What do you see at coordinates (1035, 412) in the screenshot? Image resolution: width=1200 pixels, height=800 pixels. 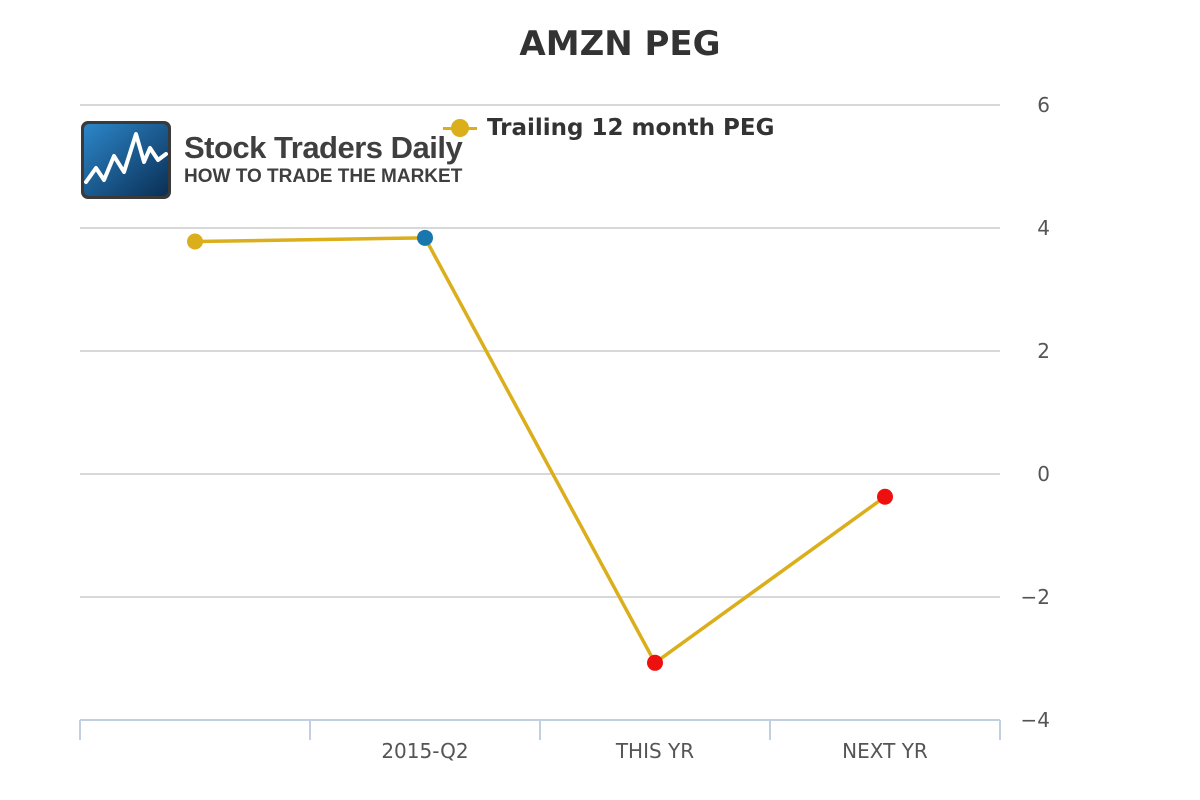 I see `y-axis: 6 4 2 0 −2 −4` at bounding box center [1035, 412].